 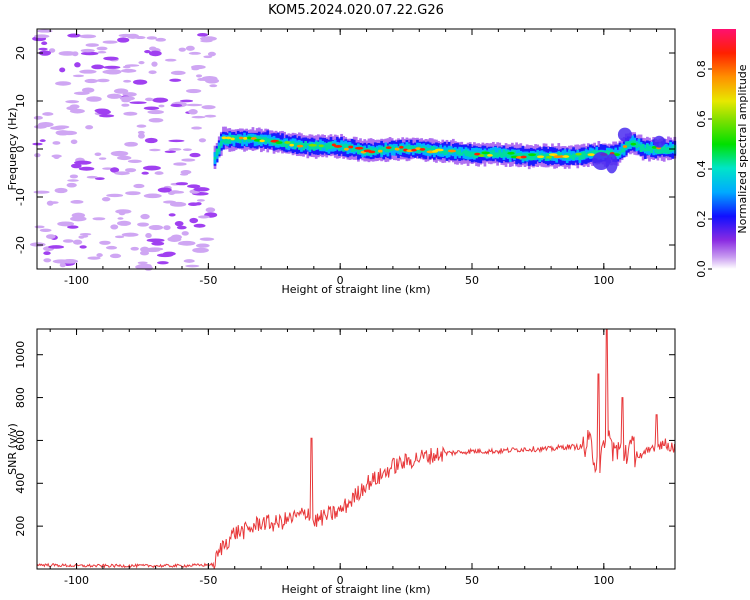 What do you see at coordinates (355, 589) in the screenshot?
I see `snr-xlabel: Height of straight line (km)` at bounding box center [355, 589].